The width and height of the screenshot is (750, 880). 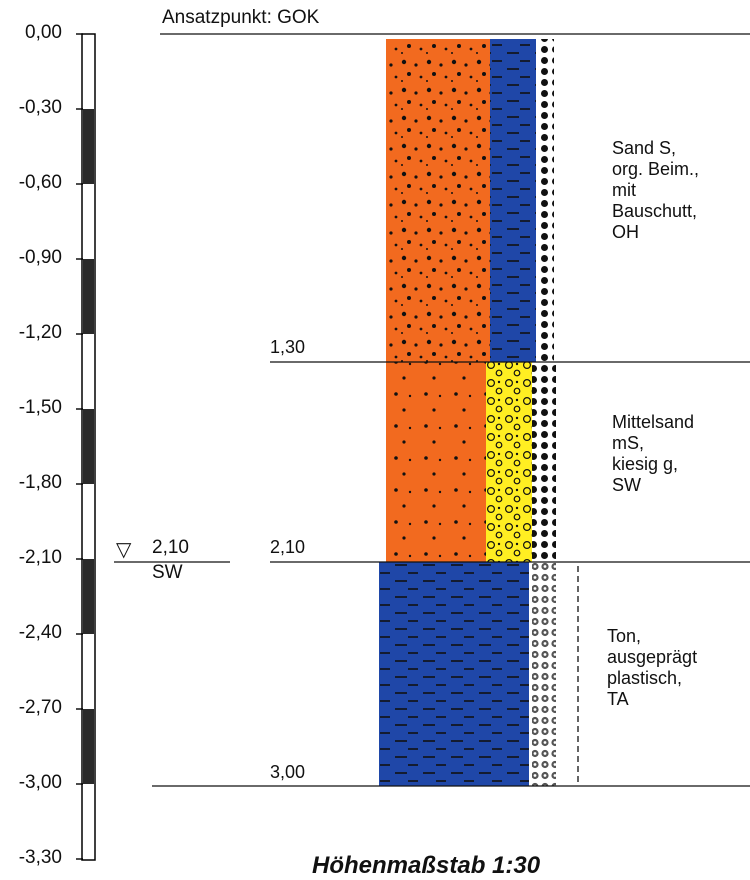 I want to click on scale-tick-label: 0,00, so click(x=43, y=32).